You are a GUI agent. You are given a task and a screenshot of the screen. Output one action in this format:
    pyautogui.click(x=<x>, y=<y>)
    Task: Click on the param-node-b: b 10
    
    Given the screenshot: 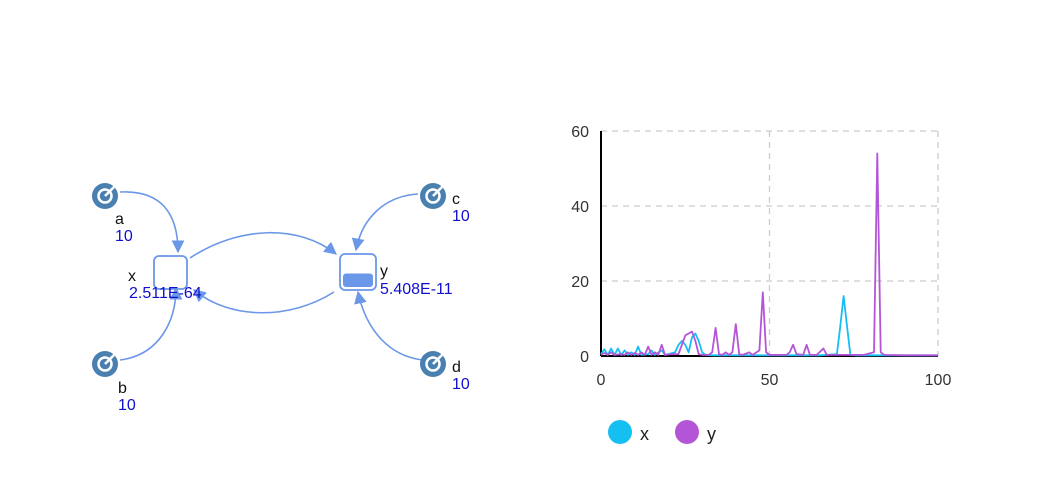 What is the action you would take?
    pyautogui.click(x=114, y=382)
    